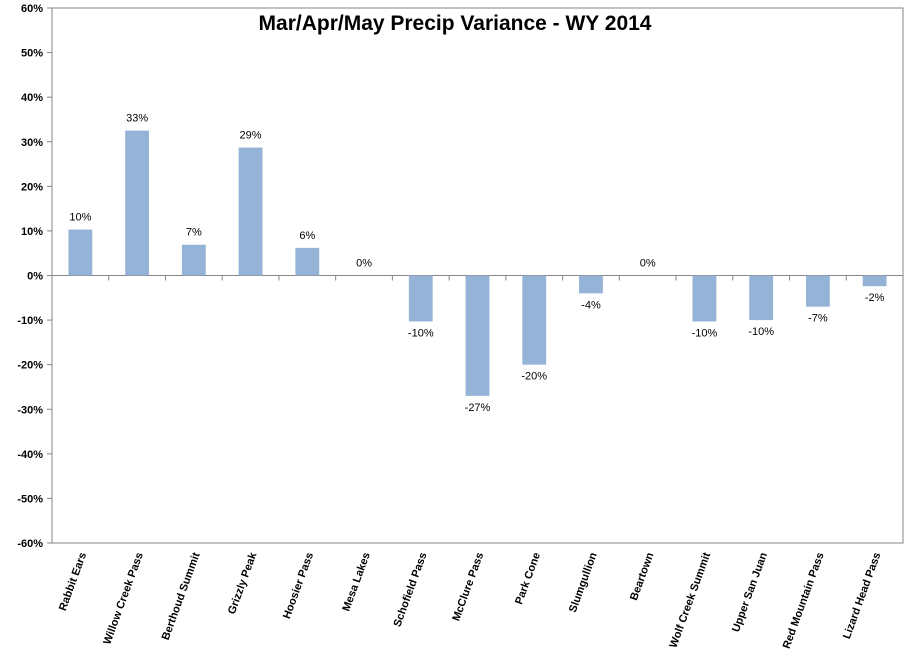  What do you see at coordinates (691, 600) in the screenshot?
I see `category-label: Wolf Creek Summit` at bounding box center [691, 600].